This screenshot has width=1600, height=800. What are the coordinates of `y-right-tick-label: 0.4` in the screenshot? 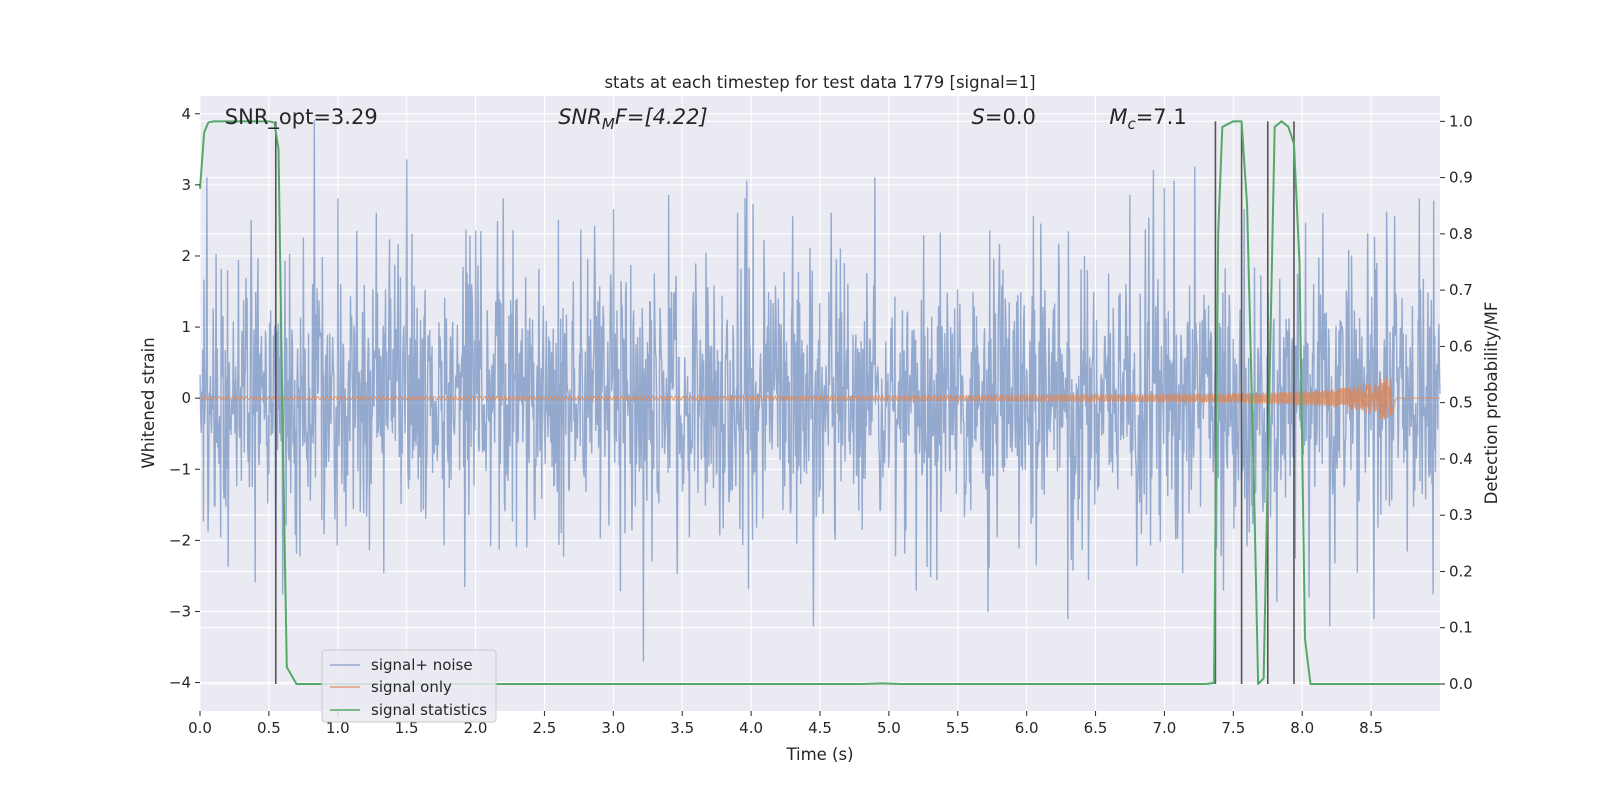 It's located at (1461, 459).